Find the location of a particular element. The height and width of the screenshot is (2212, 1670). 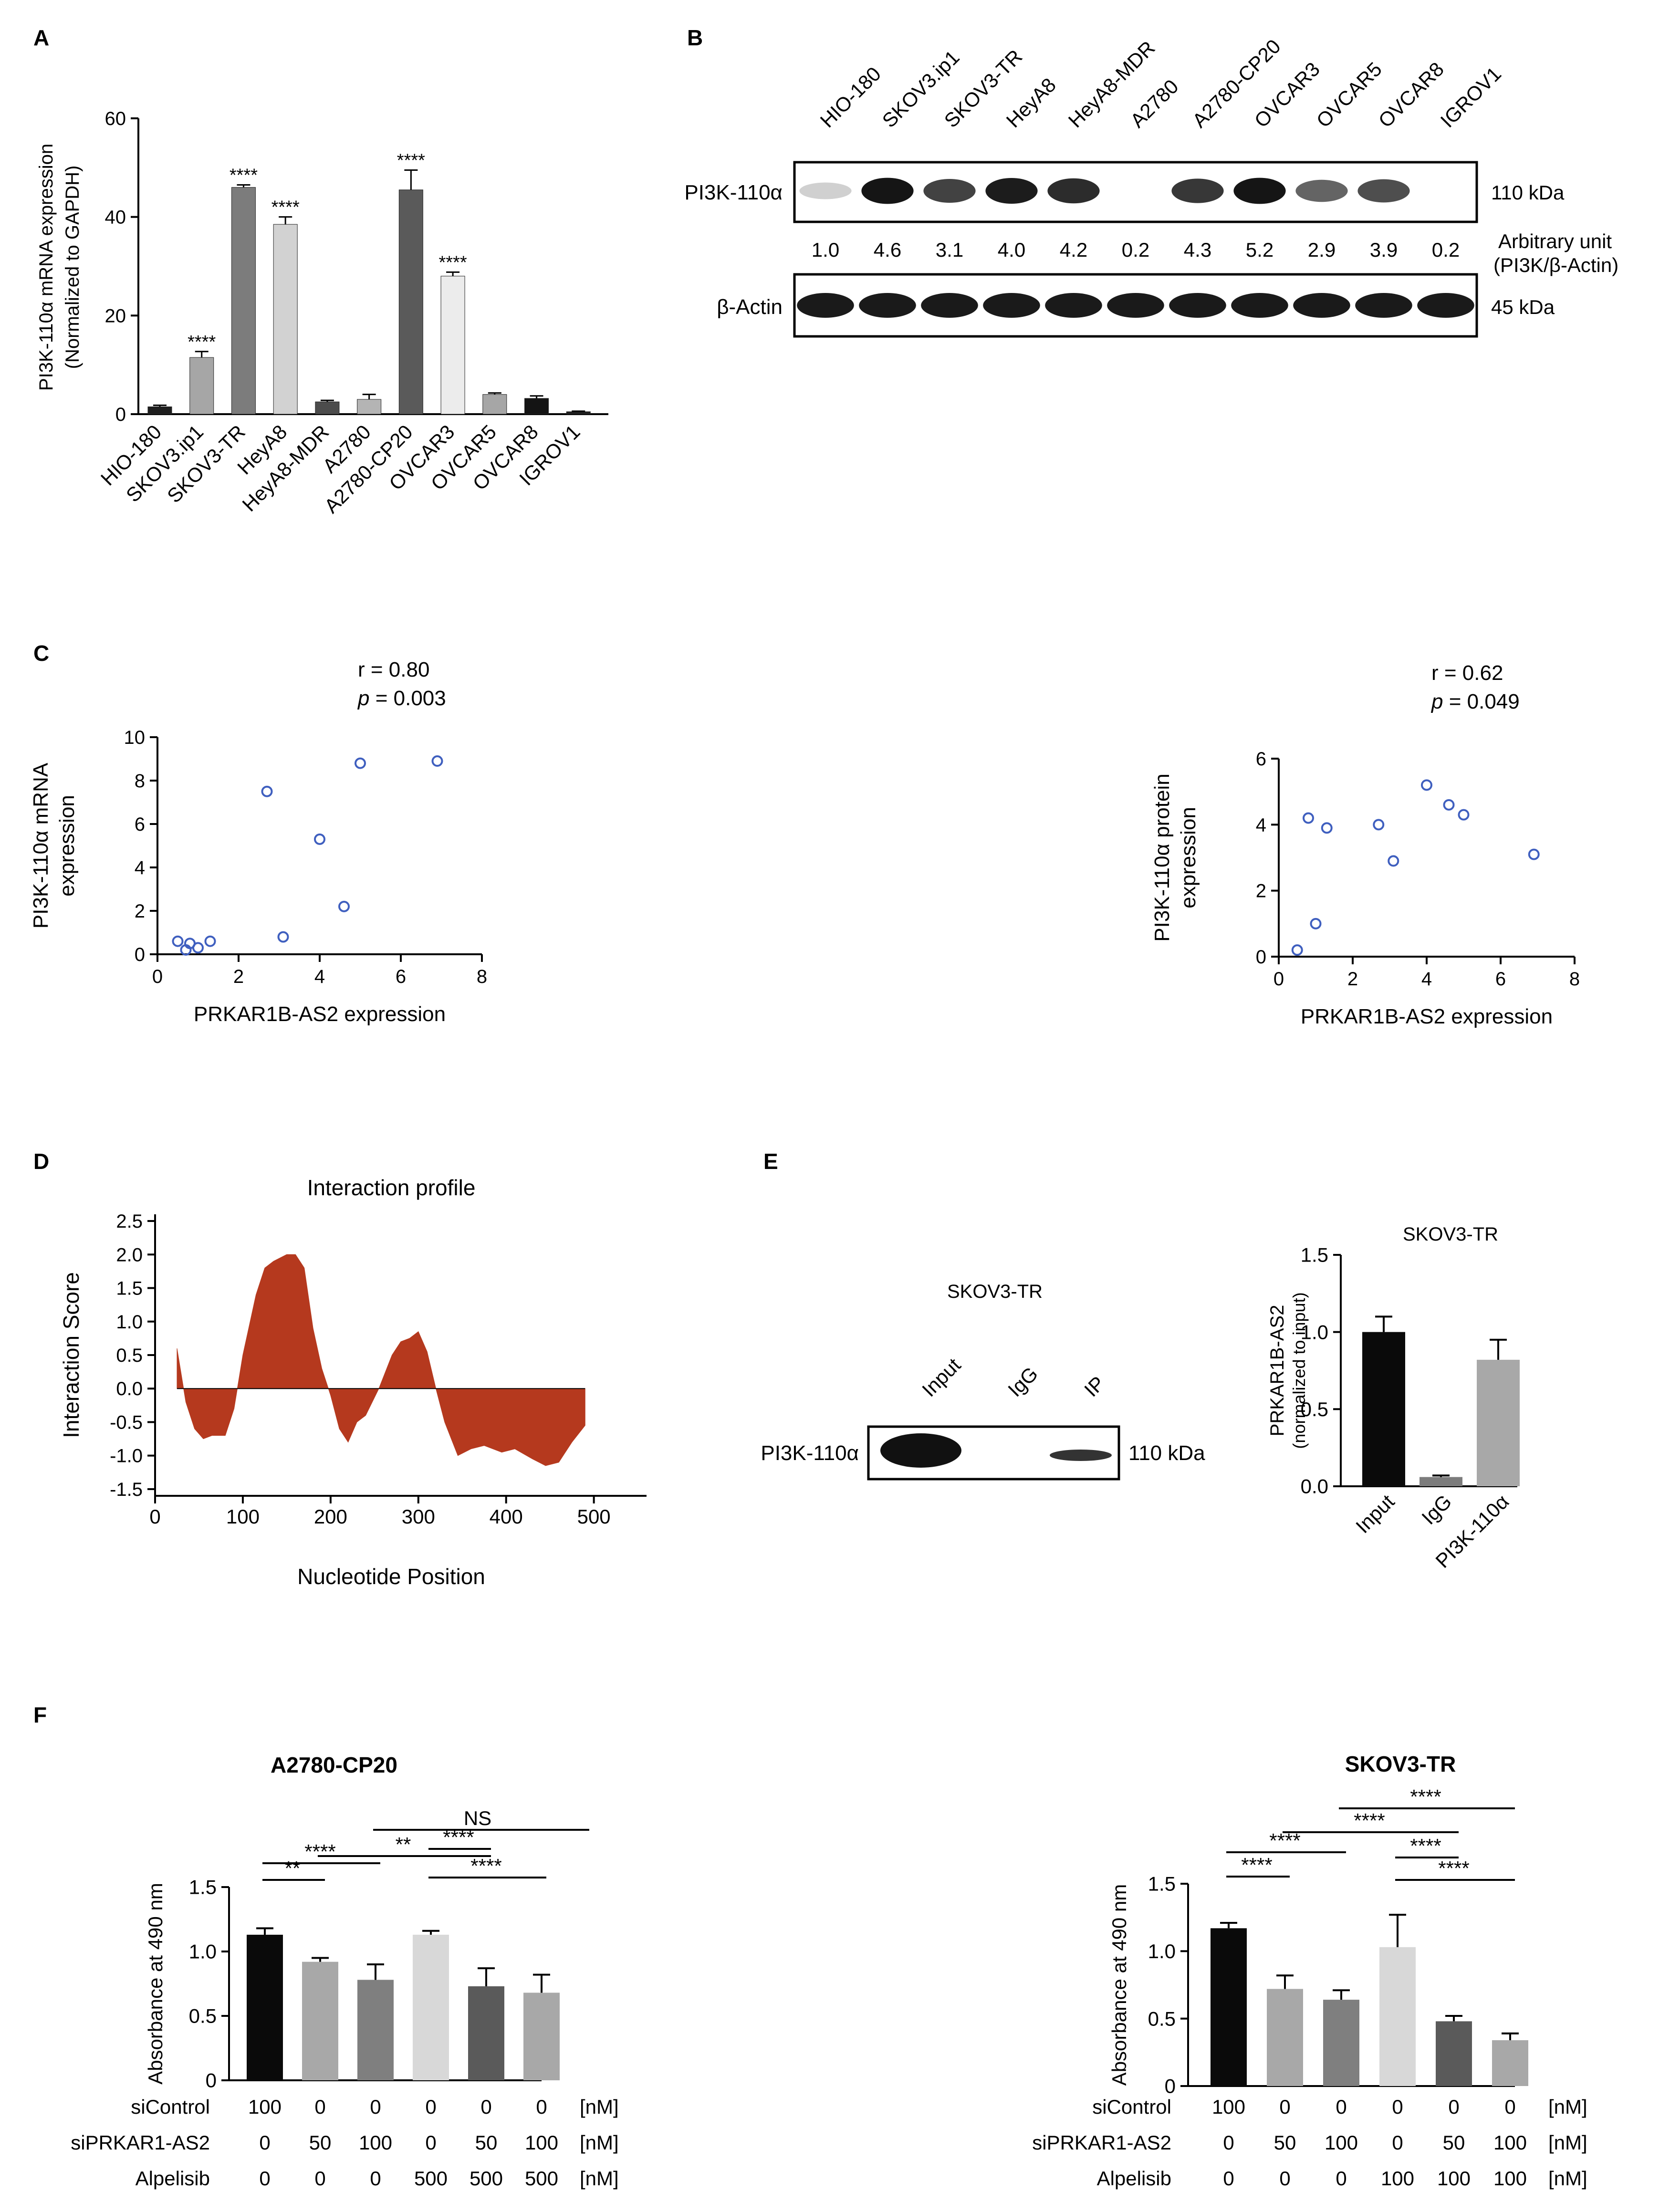

chart-c2-x-label: PRKAR1B-AS2 expression is located at coordinates (1427, 1017).